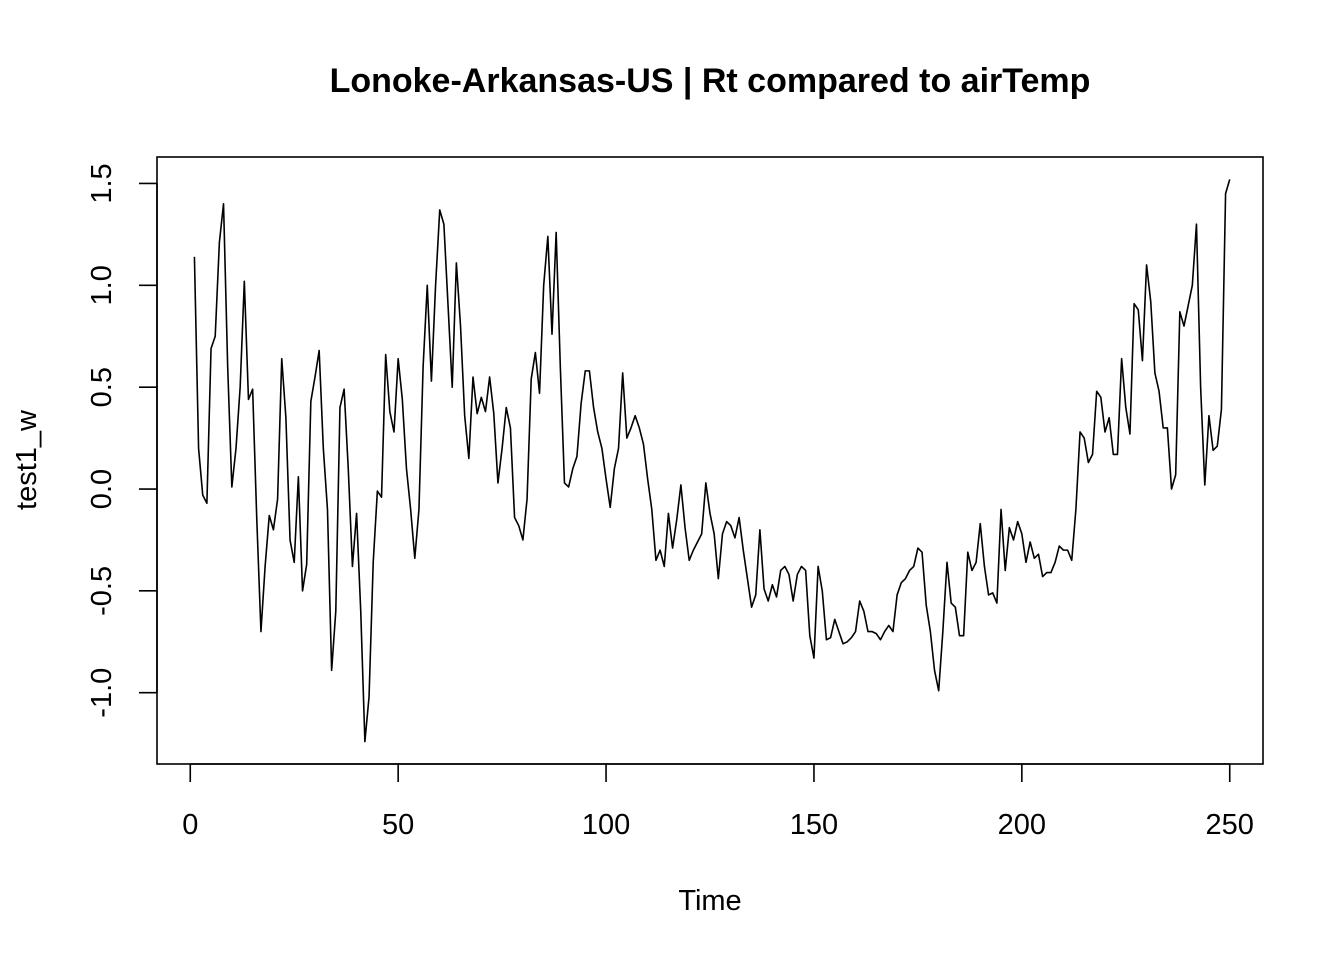  What do you see at coordinates (27, 459) in the screenshot?
I see `y-axis-label: test1_w` at bounding box center [27, 459].